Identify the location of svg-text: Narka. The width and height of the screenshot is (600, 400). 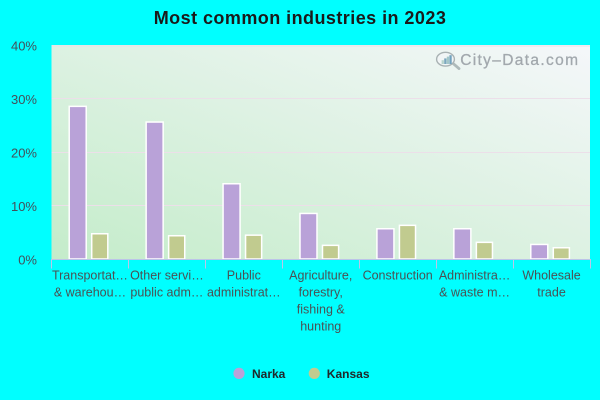
(269, 374).